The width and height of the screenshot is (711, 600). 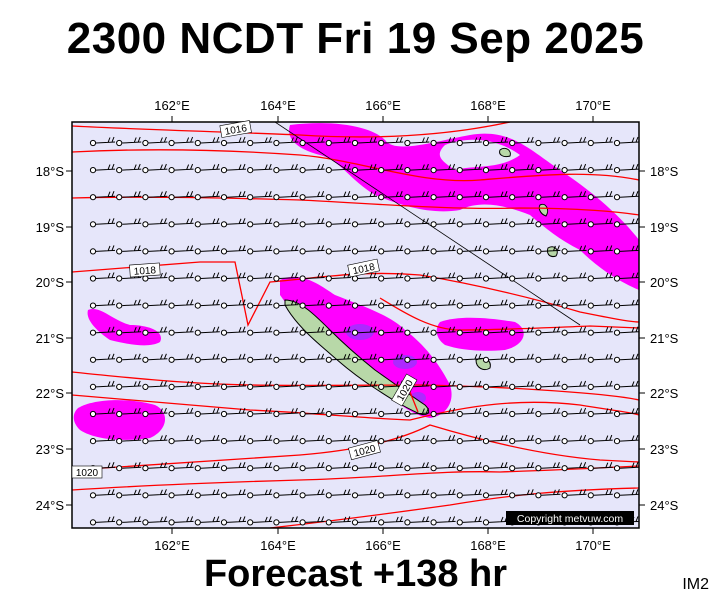 What do you see at coordinates (144, 271) in the screenshot?
I see `isobar-label: 1018` at bounding box center [144, 271].